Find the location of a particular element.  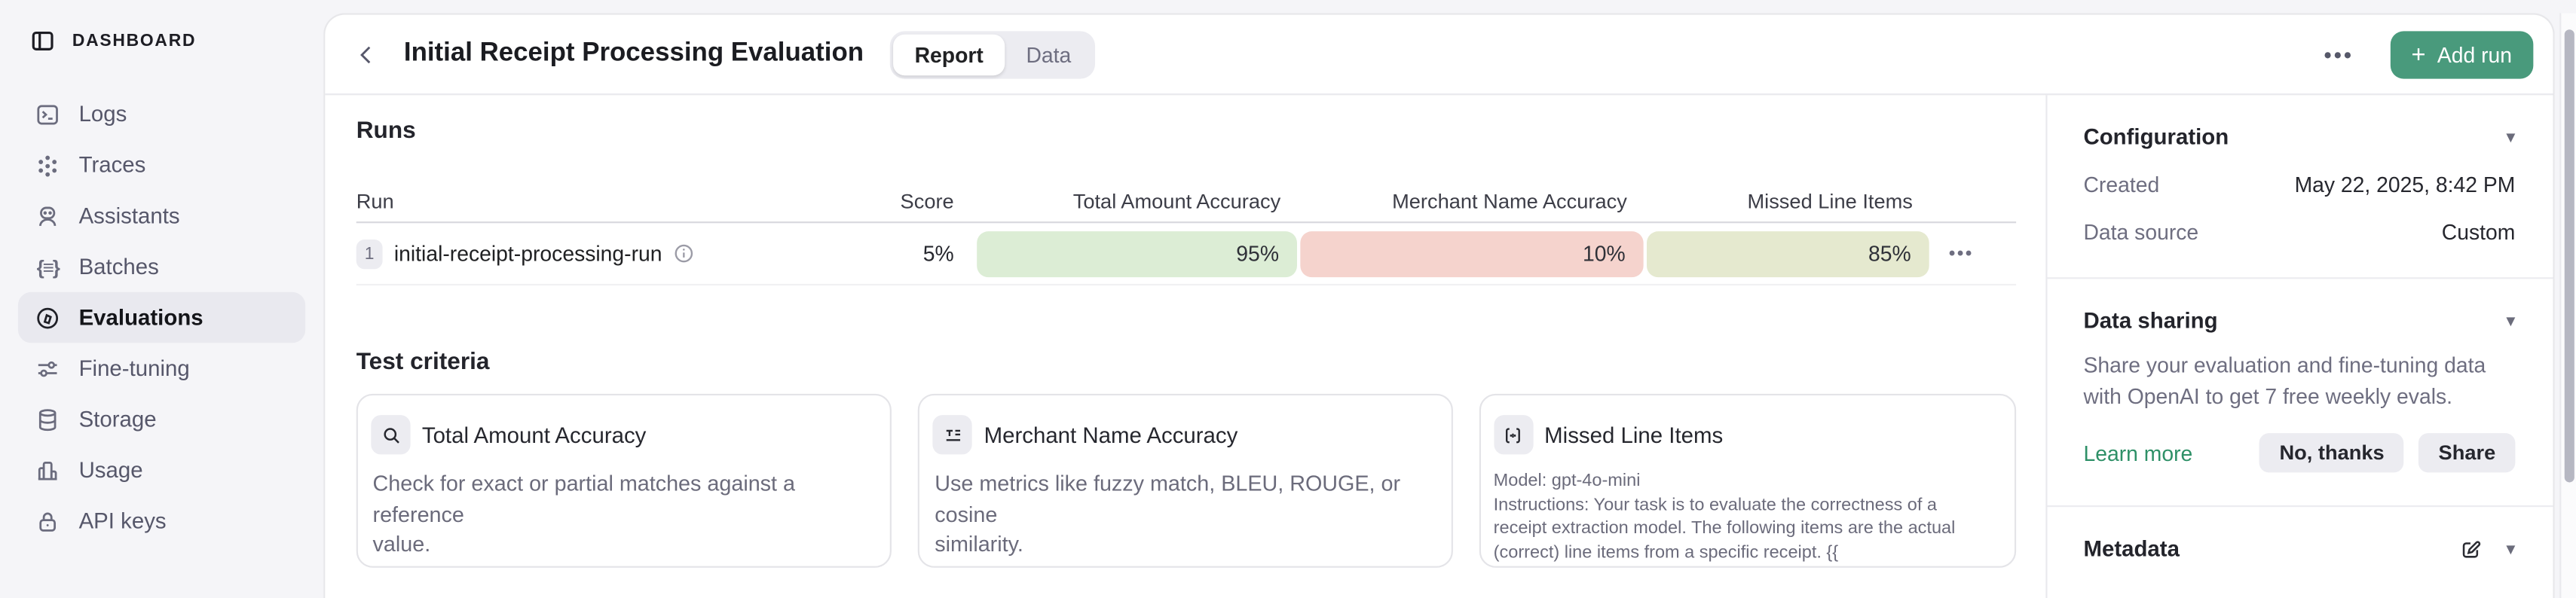

fine-tuning-icon is located at coordinates (48, 368).